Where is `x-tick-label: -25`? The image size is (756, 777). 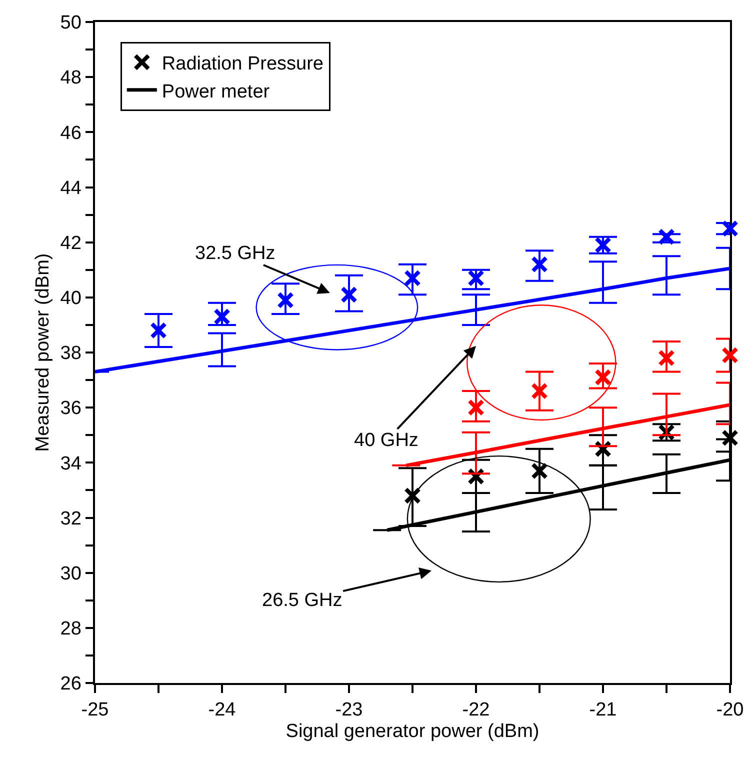 x-tick-label: -25 is located at coordinates (95, 710).